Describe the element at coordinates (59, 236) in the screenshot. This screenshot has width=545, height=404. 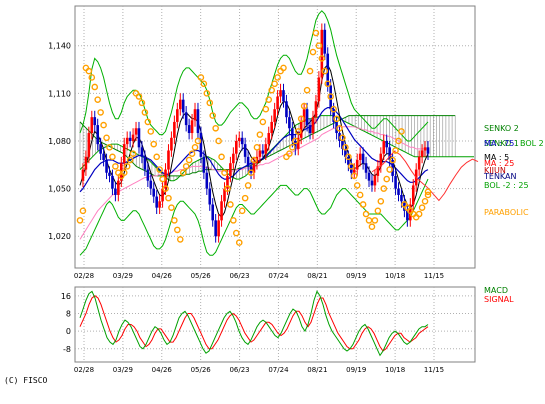
I see `price-y-tick-label: 1,020` at that location.